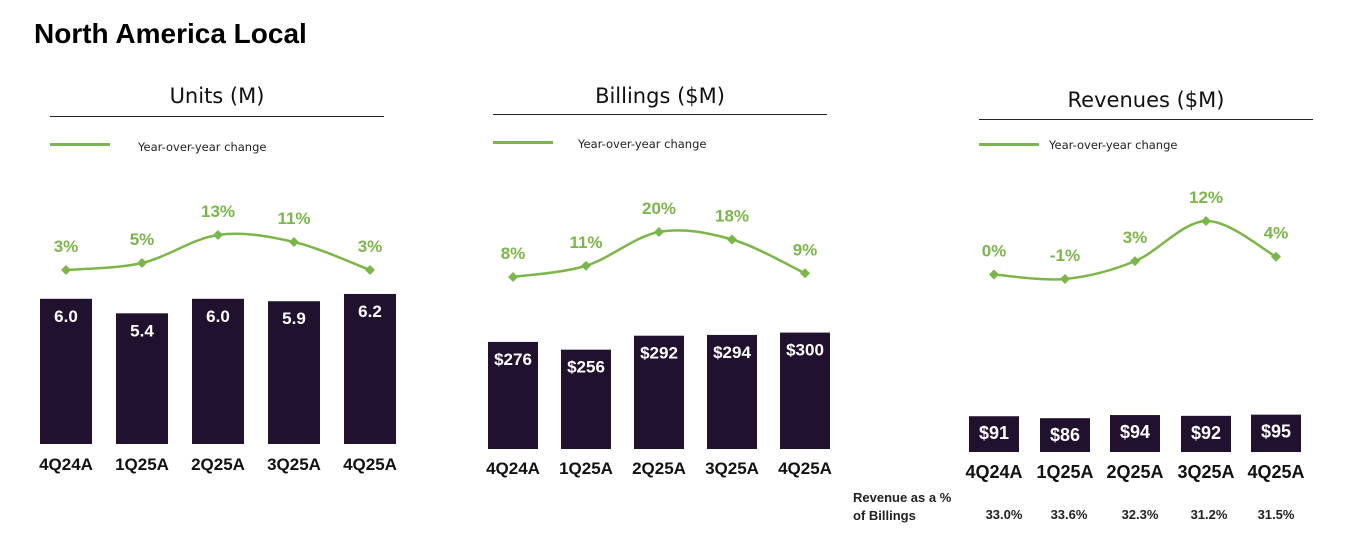 Image resolution: width=1368 pixels, height=540 pixels. What do you see at coordinates (1113, 145) in the screenshot?
I see `revenues-legend-label: Year-over-year change` at bounding box center [1113, 145].